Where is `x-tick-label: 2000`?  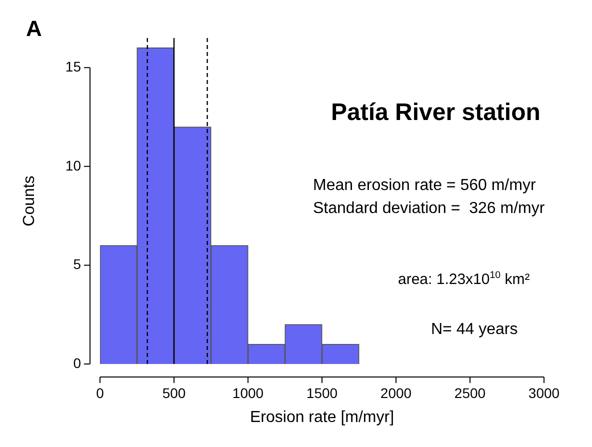
x-tick-label: 2000 is located at coordinates (396, 392).